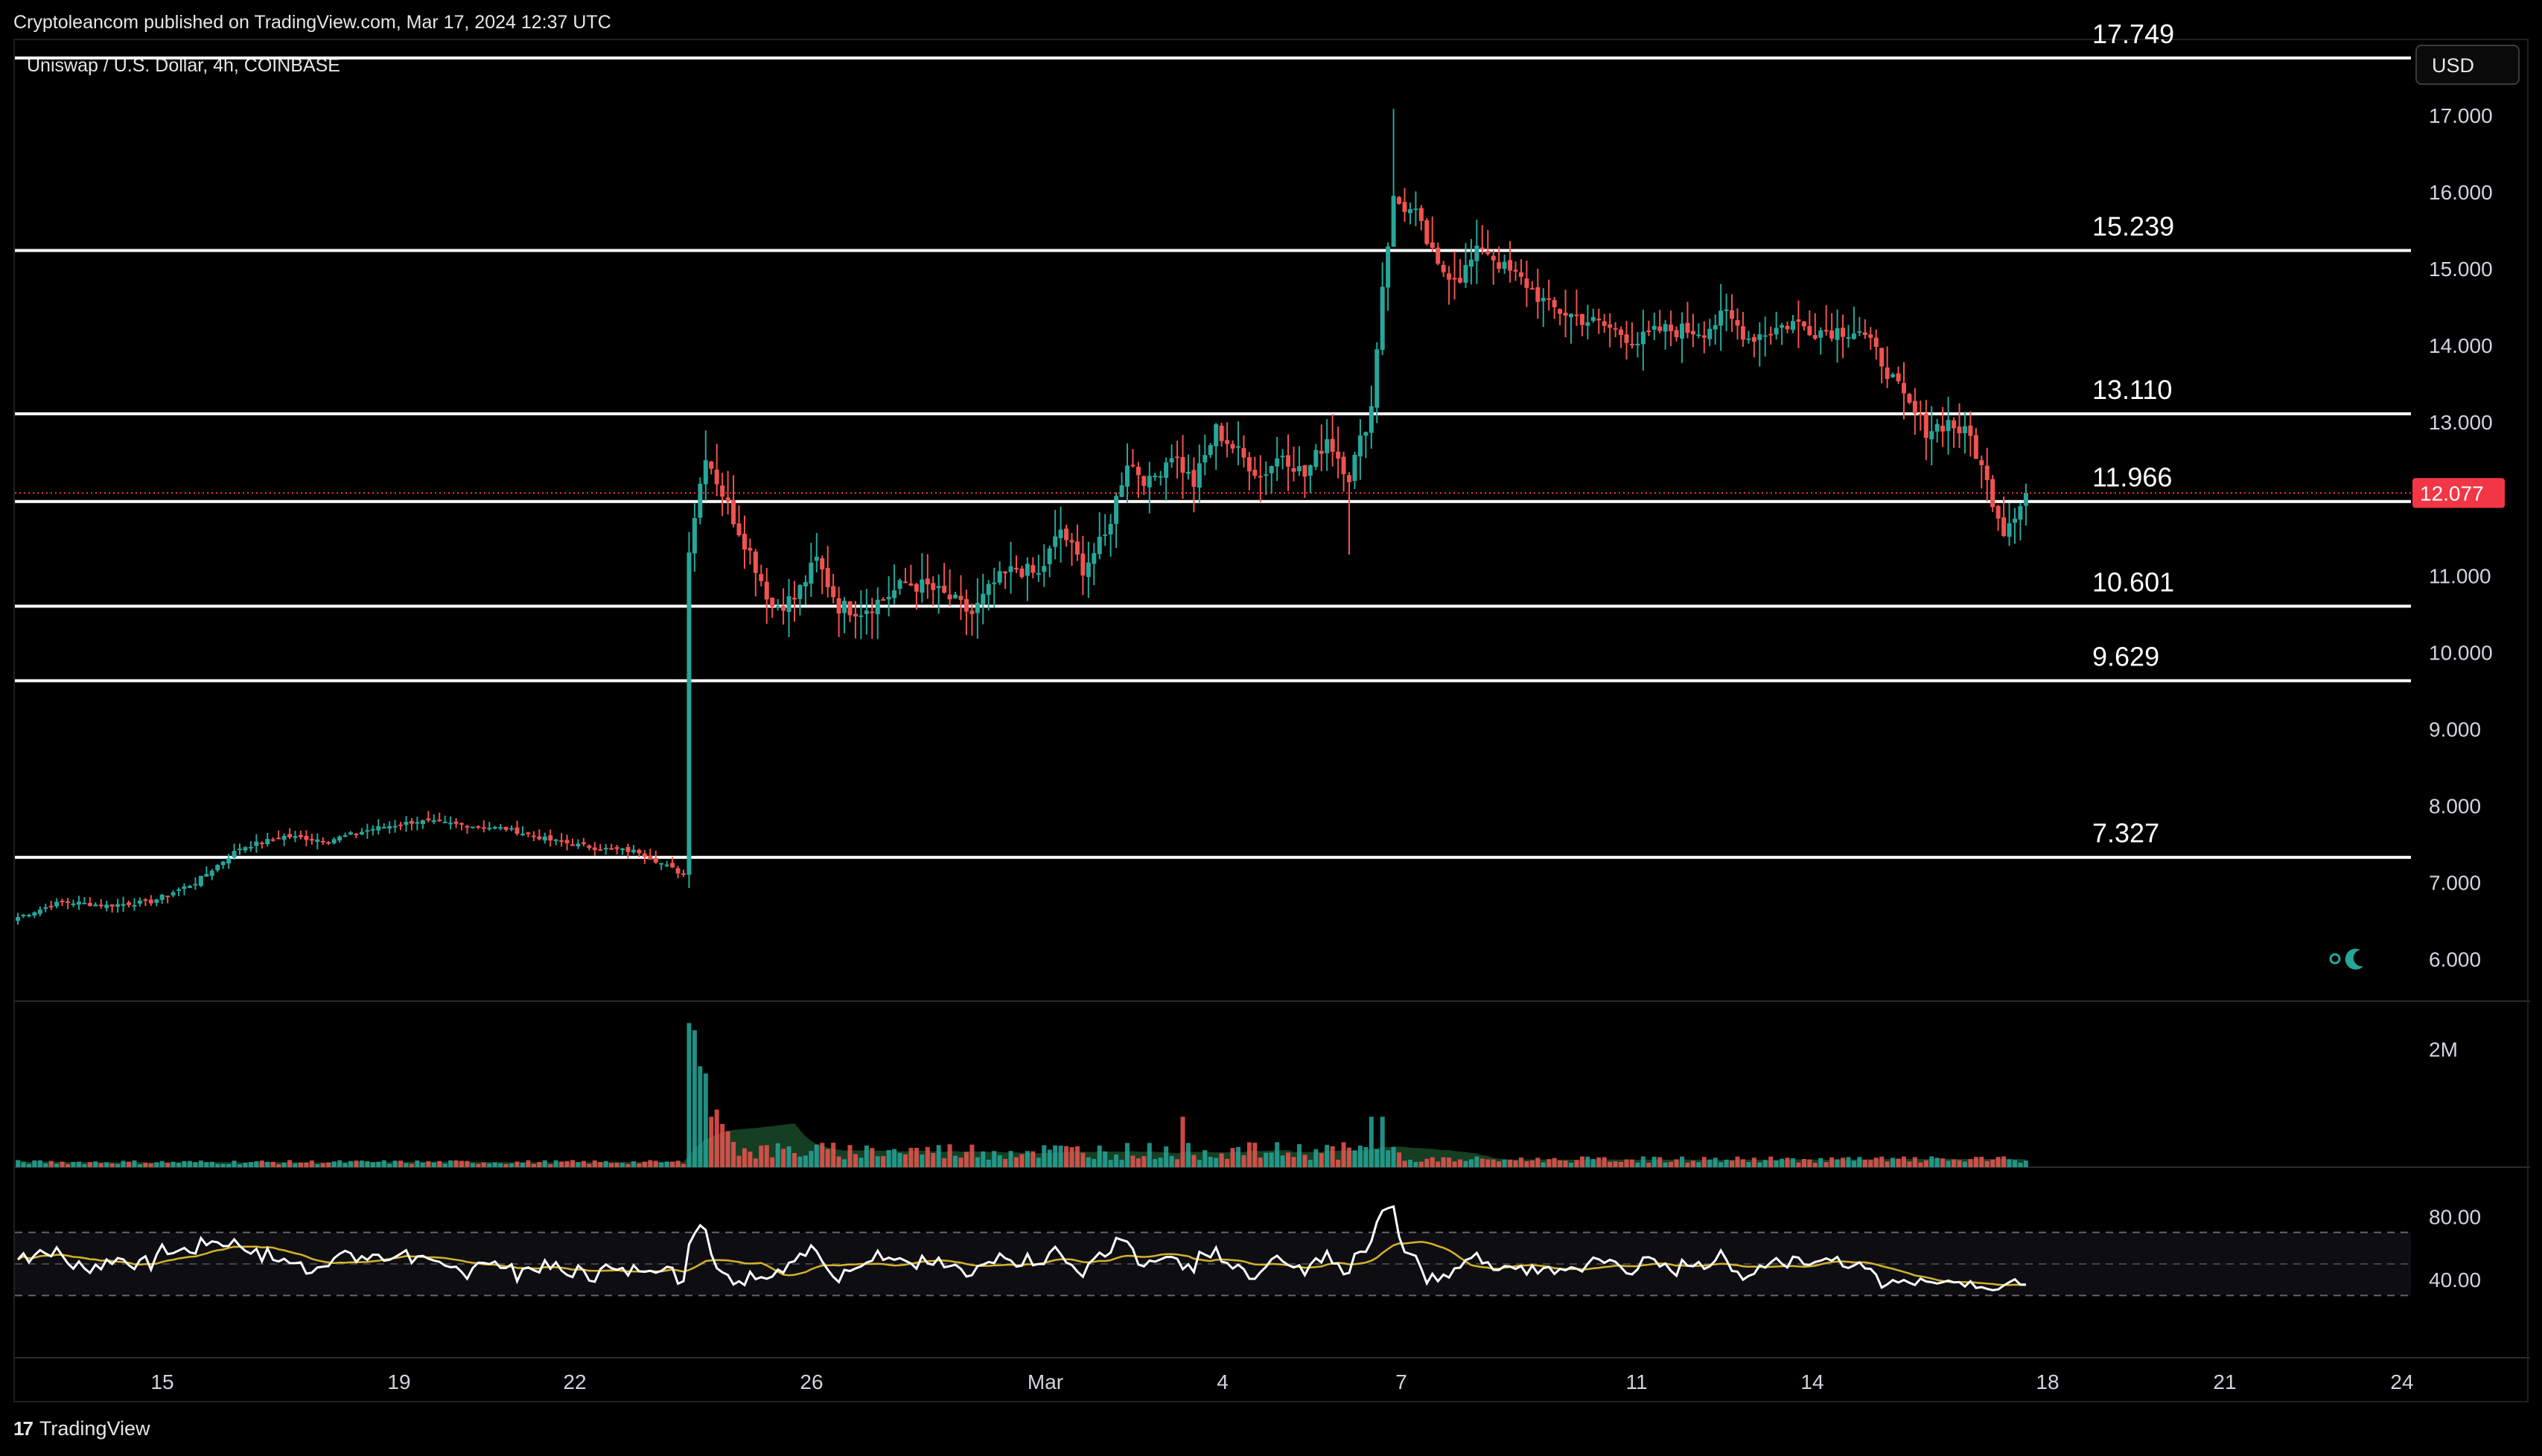 The image size is (2542, 1456). I want to click on currency-button: USD, so click(2467, 65).